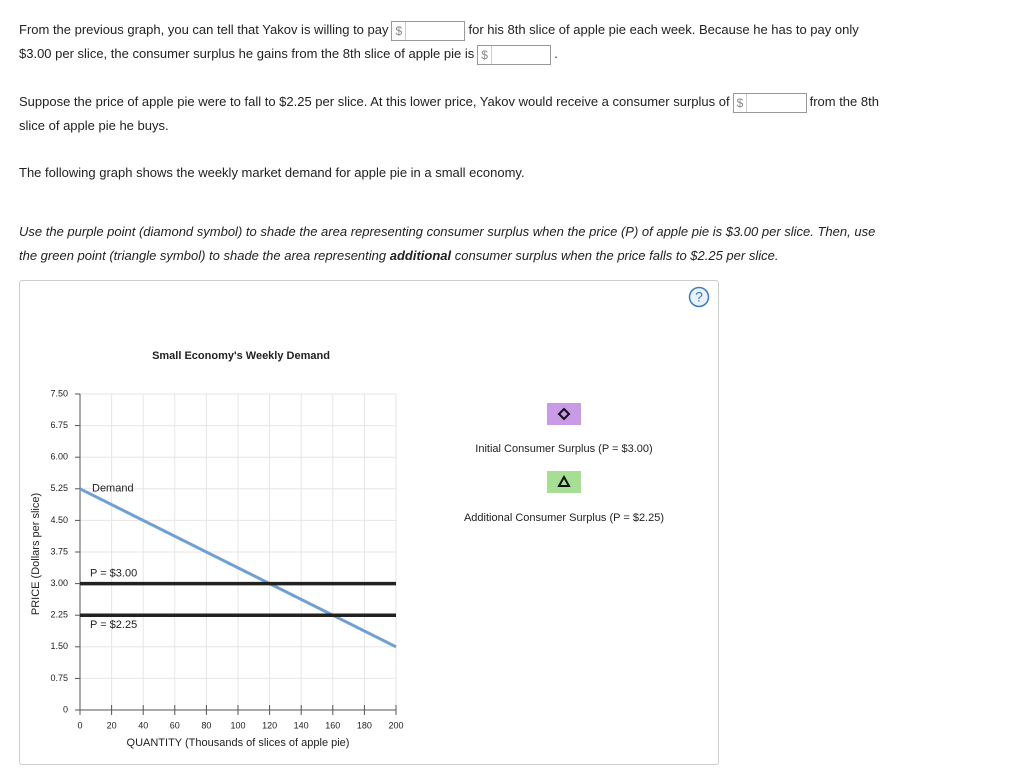 Image resolution: width=1024 pixels, height=778 pixels. I want to click on grid, so click(238, 552).